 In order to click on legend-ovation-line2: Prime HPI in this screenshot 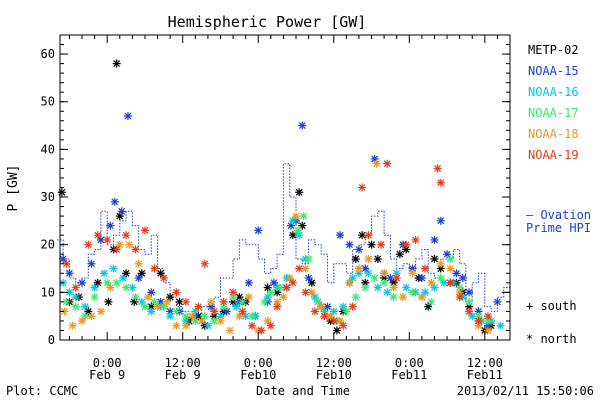, I will do `click(558, 228)`.